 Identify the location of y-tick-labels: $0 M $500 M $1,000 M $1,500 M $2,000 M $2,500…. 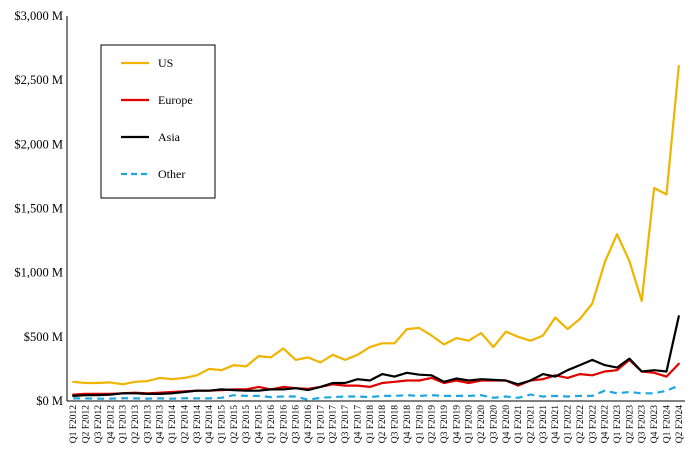
(38, 208).